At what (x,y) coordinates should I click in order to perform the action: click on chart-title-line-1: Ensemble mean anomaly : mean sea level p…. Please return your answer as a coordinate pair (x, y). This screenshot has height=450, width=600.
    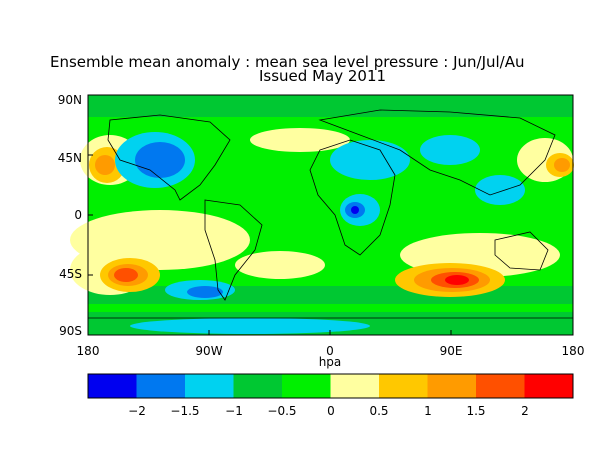
    Looking at the image, I should click on (287, 62).